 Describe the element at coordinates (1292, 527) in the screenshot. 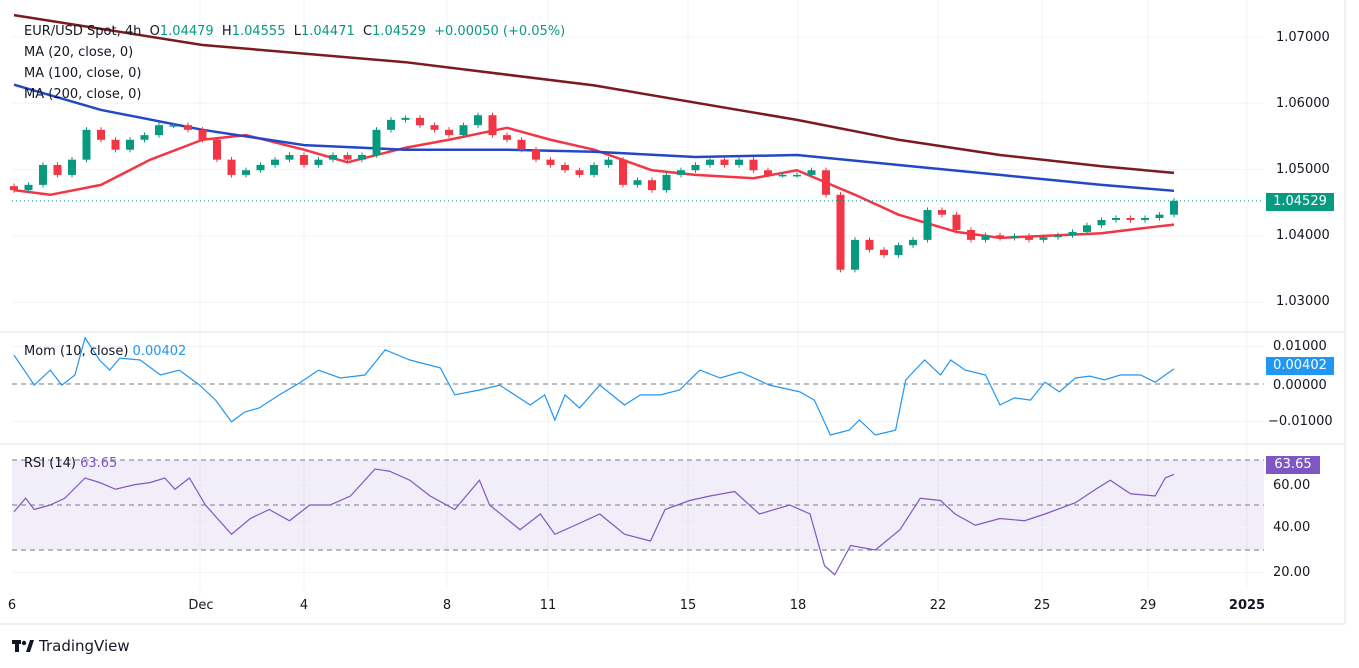

I see `rsi-tick: 40.00` at that location.